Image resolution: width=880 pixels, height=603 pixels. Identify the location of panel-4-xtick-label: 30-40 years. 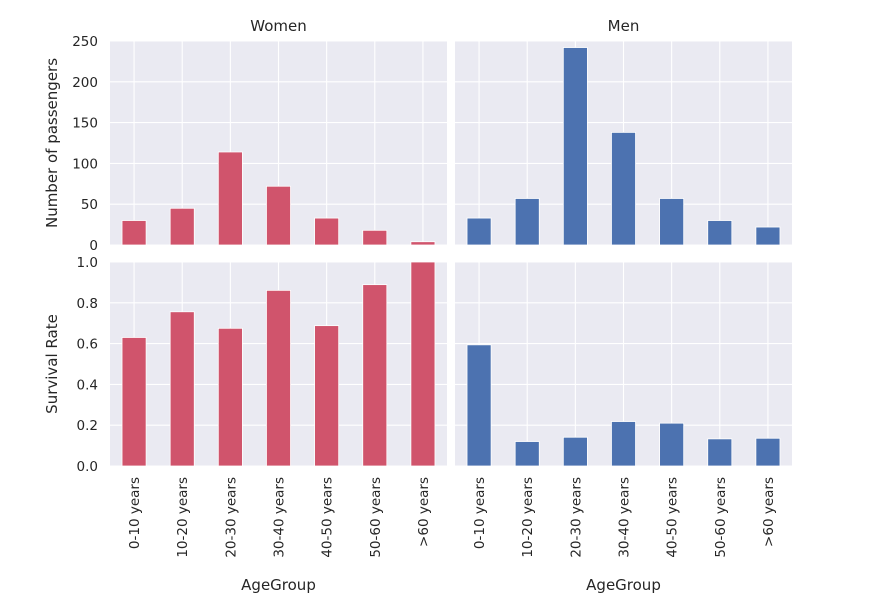
(625, 517).